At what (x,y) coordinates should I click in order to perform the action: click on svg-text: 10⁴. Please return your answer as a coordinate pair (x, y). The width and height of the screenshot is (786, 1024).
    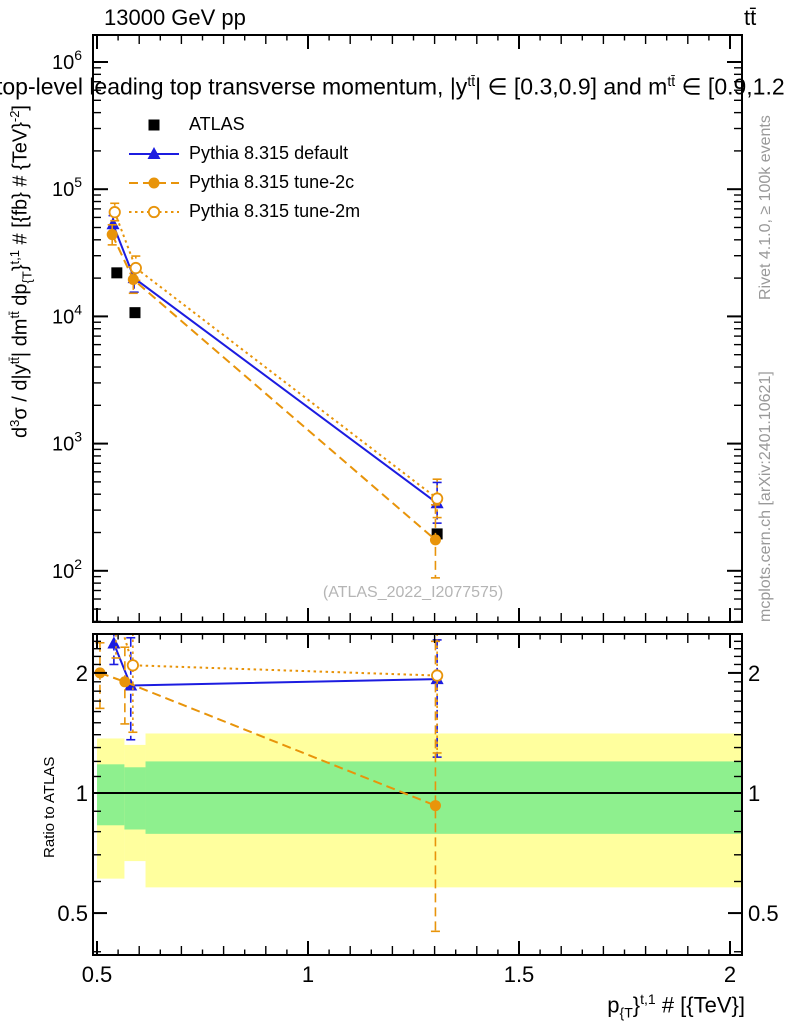
    Looking at the image, I should click on (67, 314).